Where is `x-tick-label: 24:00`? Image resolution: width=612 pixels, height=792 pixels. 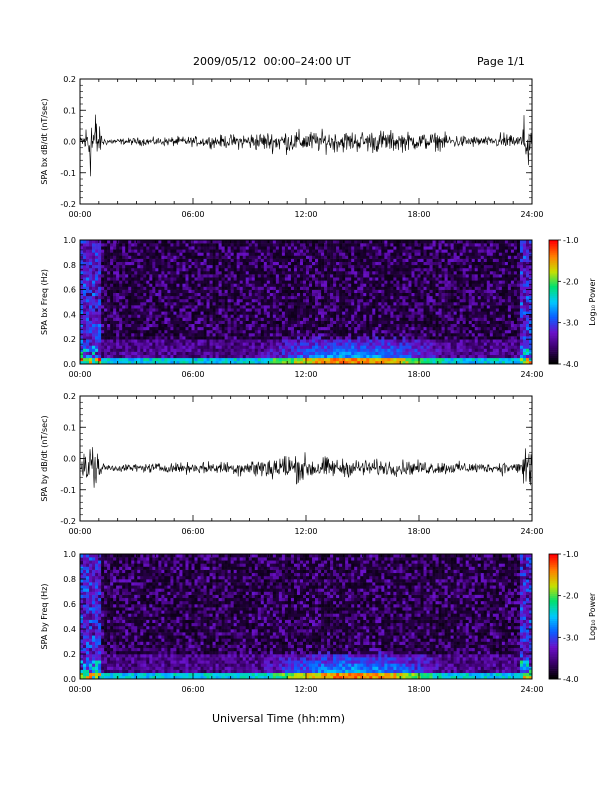
x-tick-label: 24:00 is located at coordinates (531, 531).